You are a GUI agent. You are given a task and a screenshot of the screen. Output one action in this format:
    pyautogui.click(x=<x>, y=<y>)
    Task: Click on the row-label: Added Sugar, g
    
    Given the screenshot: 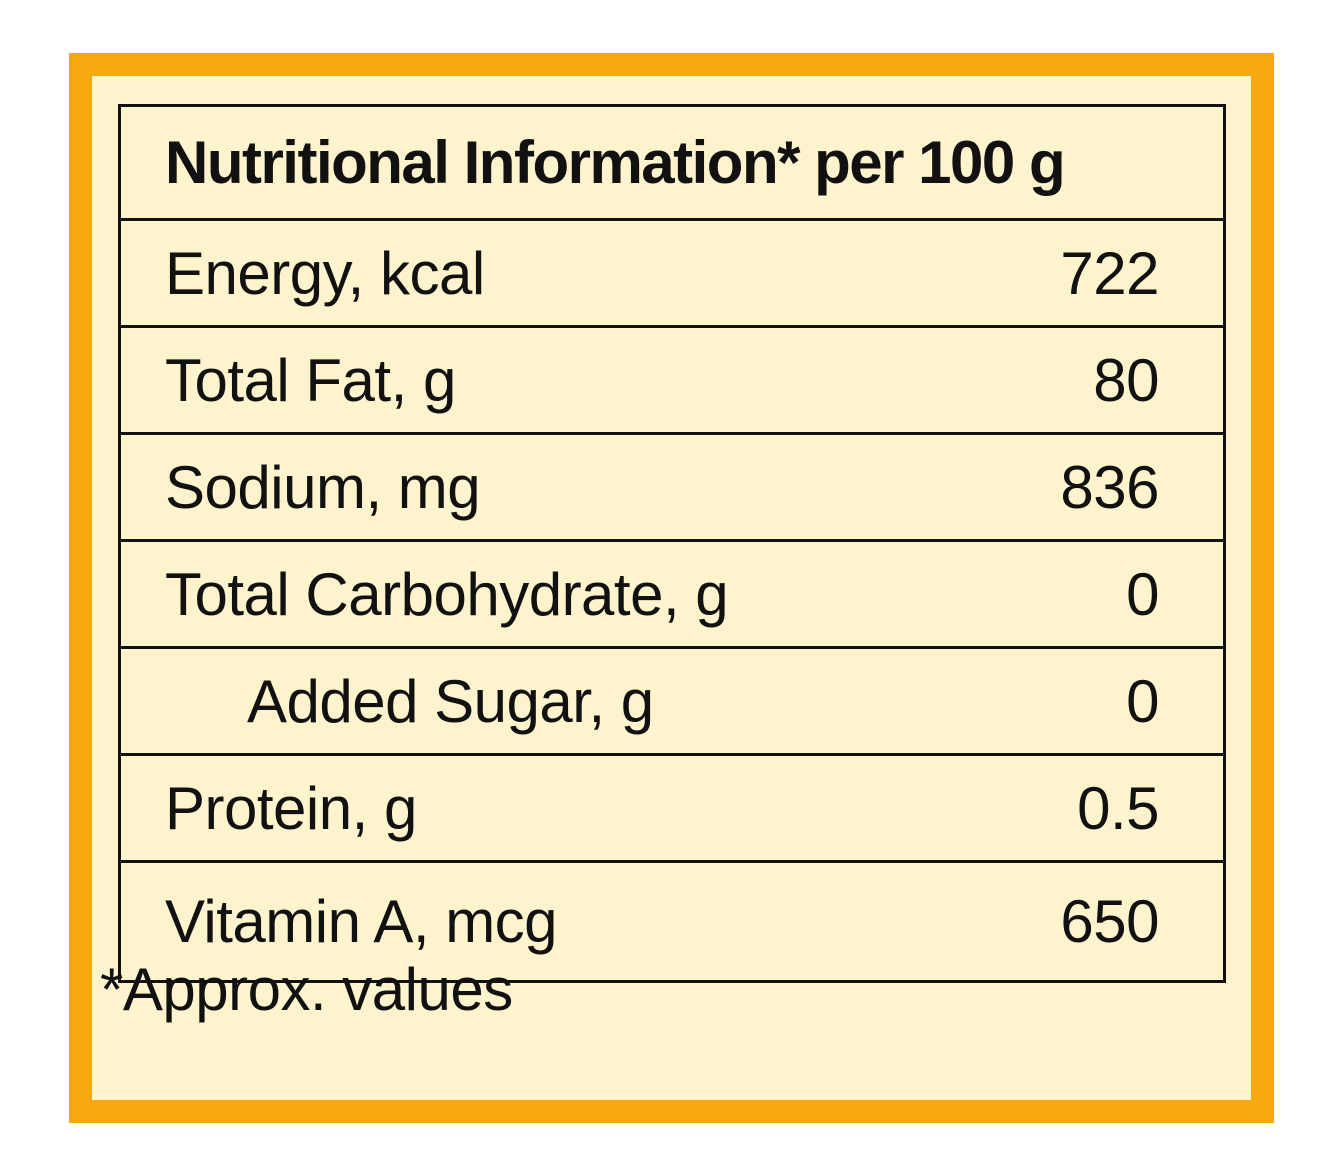 What is the action you would take?
    pyautogui.click(x=450, y=701)
    